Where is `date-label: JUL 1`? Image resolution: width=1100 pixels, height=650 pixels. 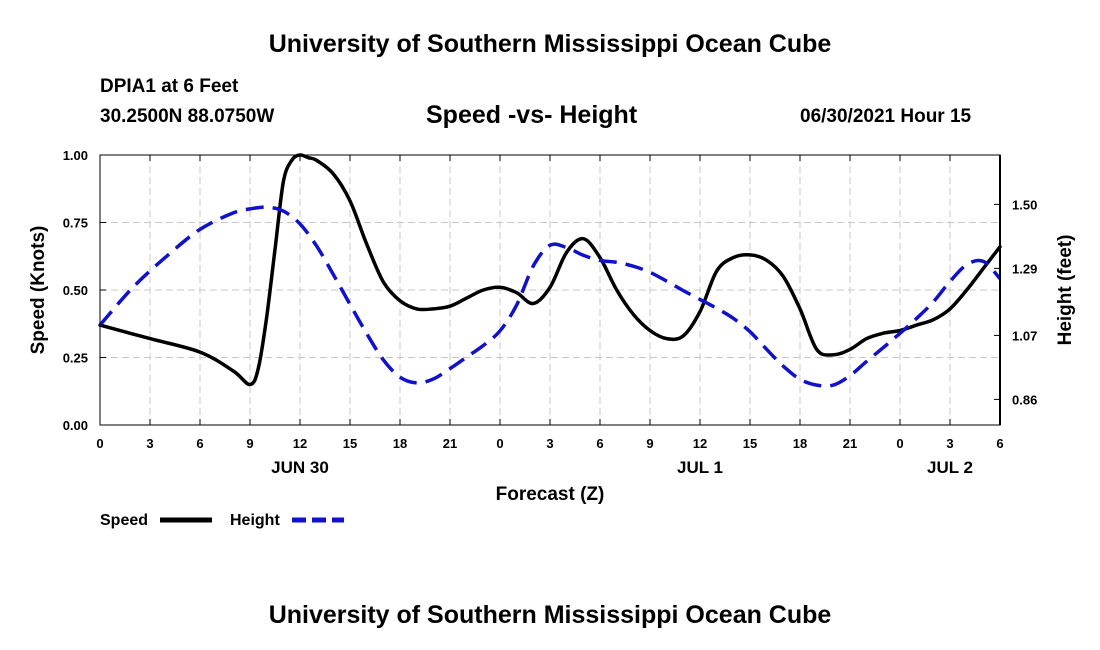
date-label: JUL 1 is located at coordinates (700, 467).